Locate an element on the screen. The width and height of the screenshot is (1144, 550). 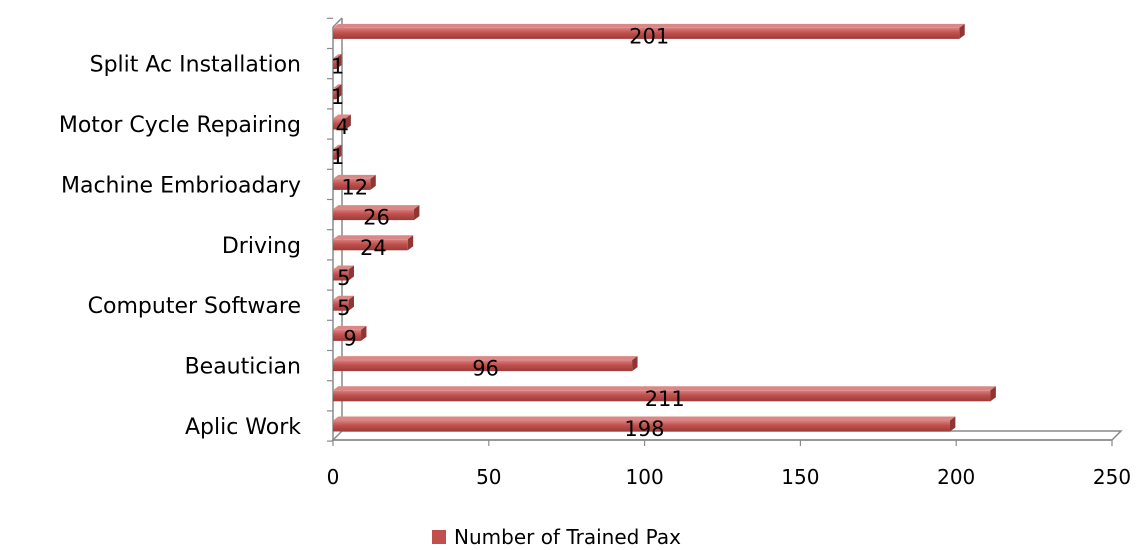
category-label: Beautician is located at coordinates (243, 367).